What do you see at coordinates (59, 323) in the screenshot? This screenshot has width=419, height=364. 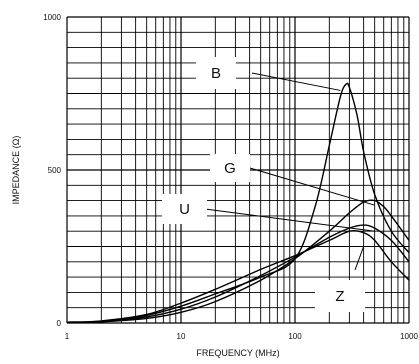 I see `y-tick-label: 0` at bounding box center [59, 323].